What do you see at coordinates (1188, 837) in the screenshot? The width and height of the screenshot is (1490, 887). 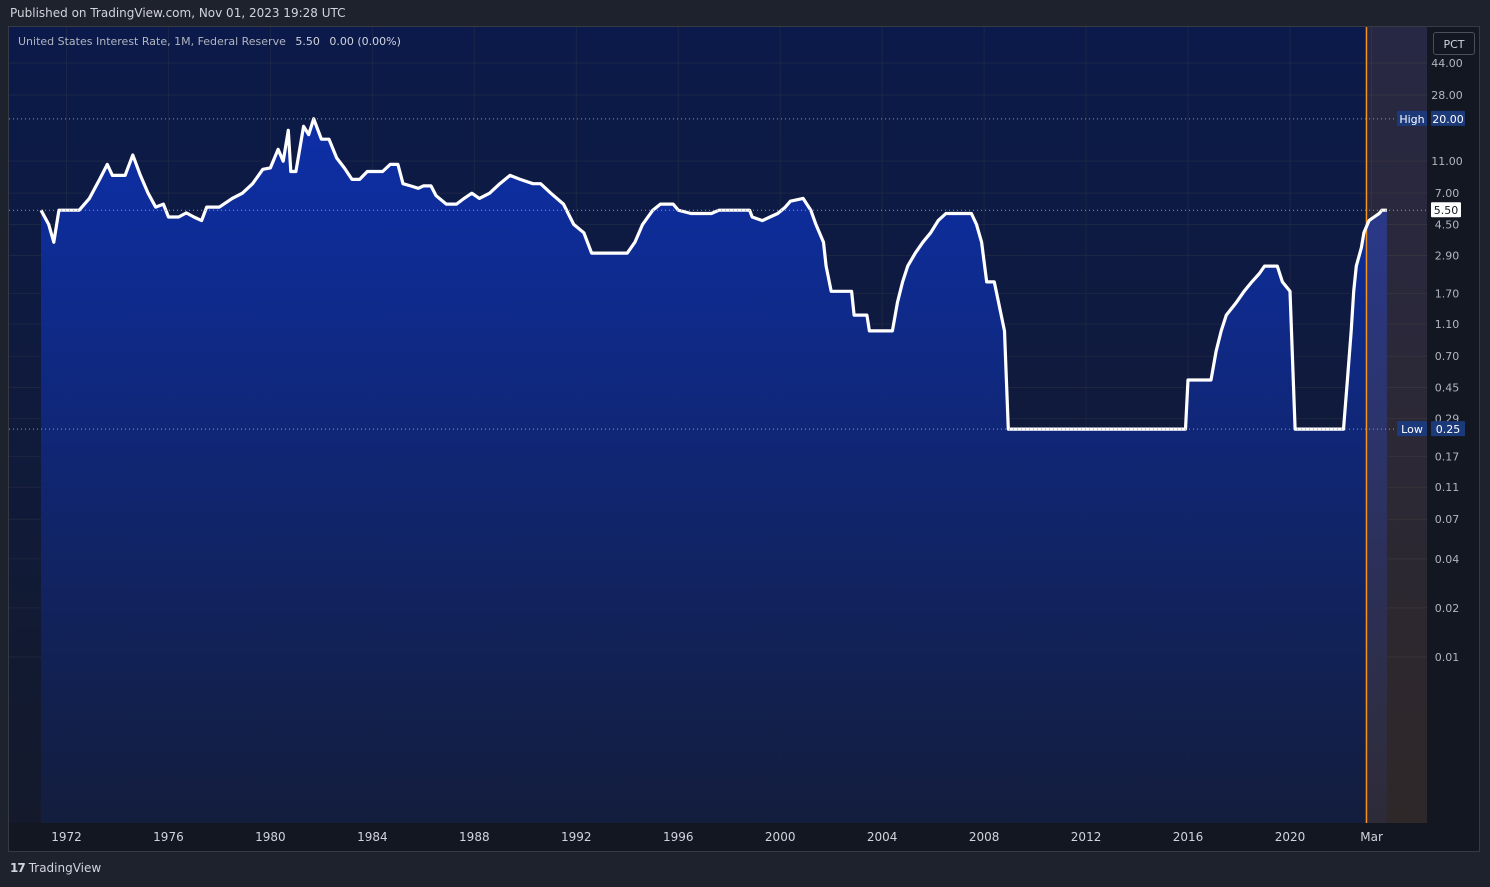 I see `x-tick-label: 2016` at bounding box center [1188, 837].